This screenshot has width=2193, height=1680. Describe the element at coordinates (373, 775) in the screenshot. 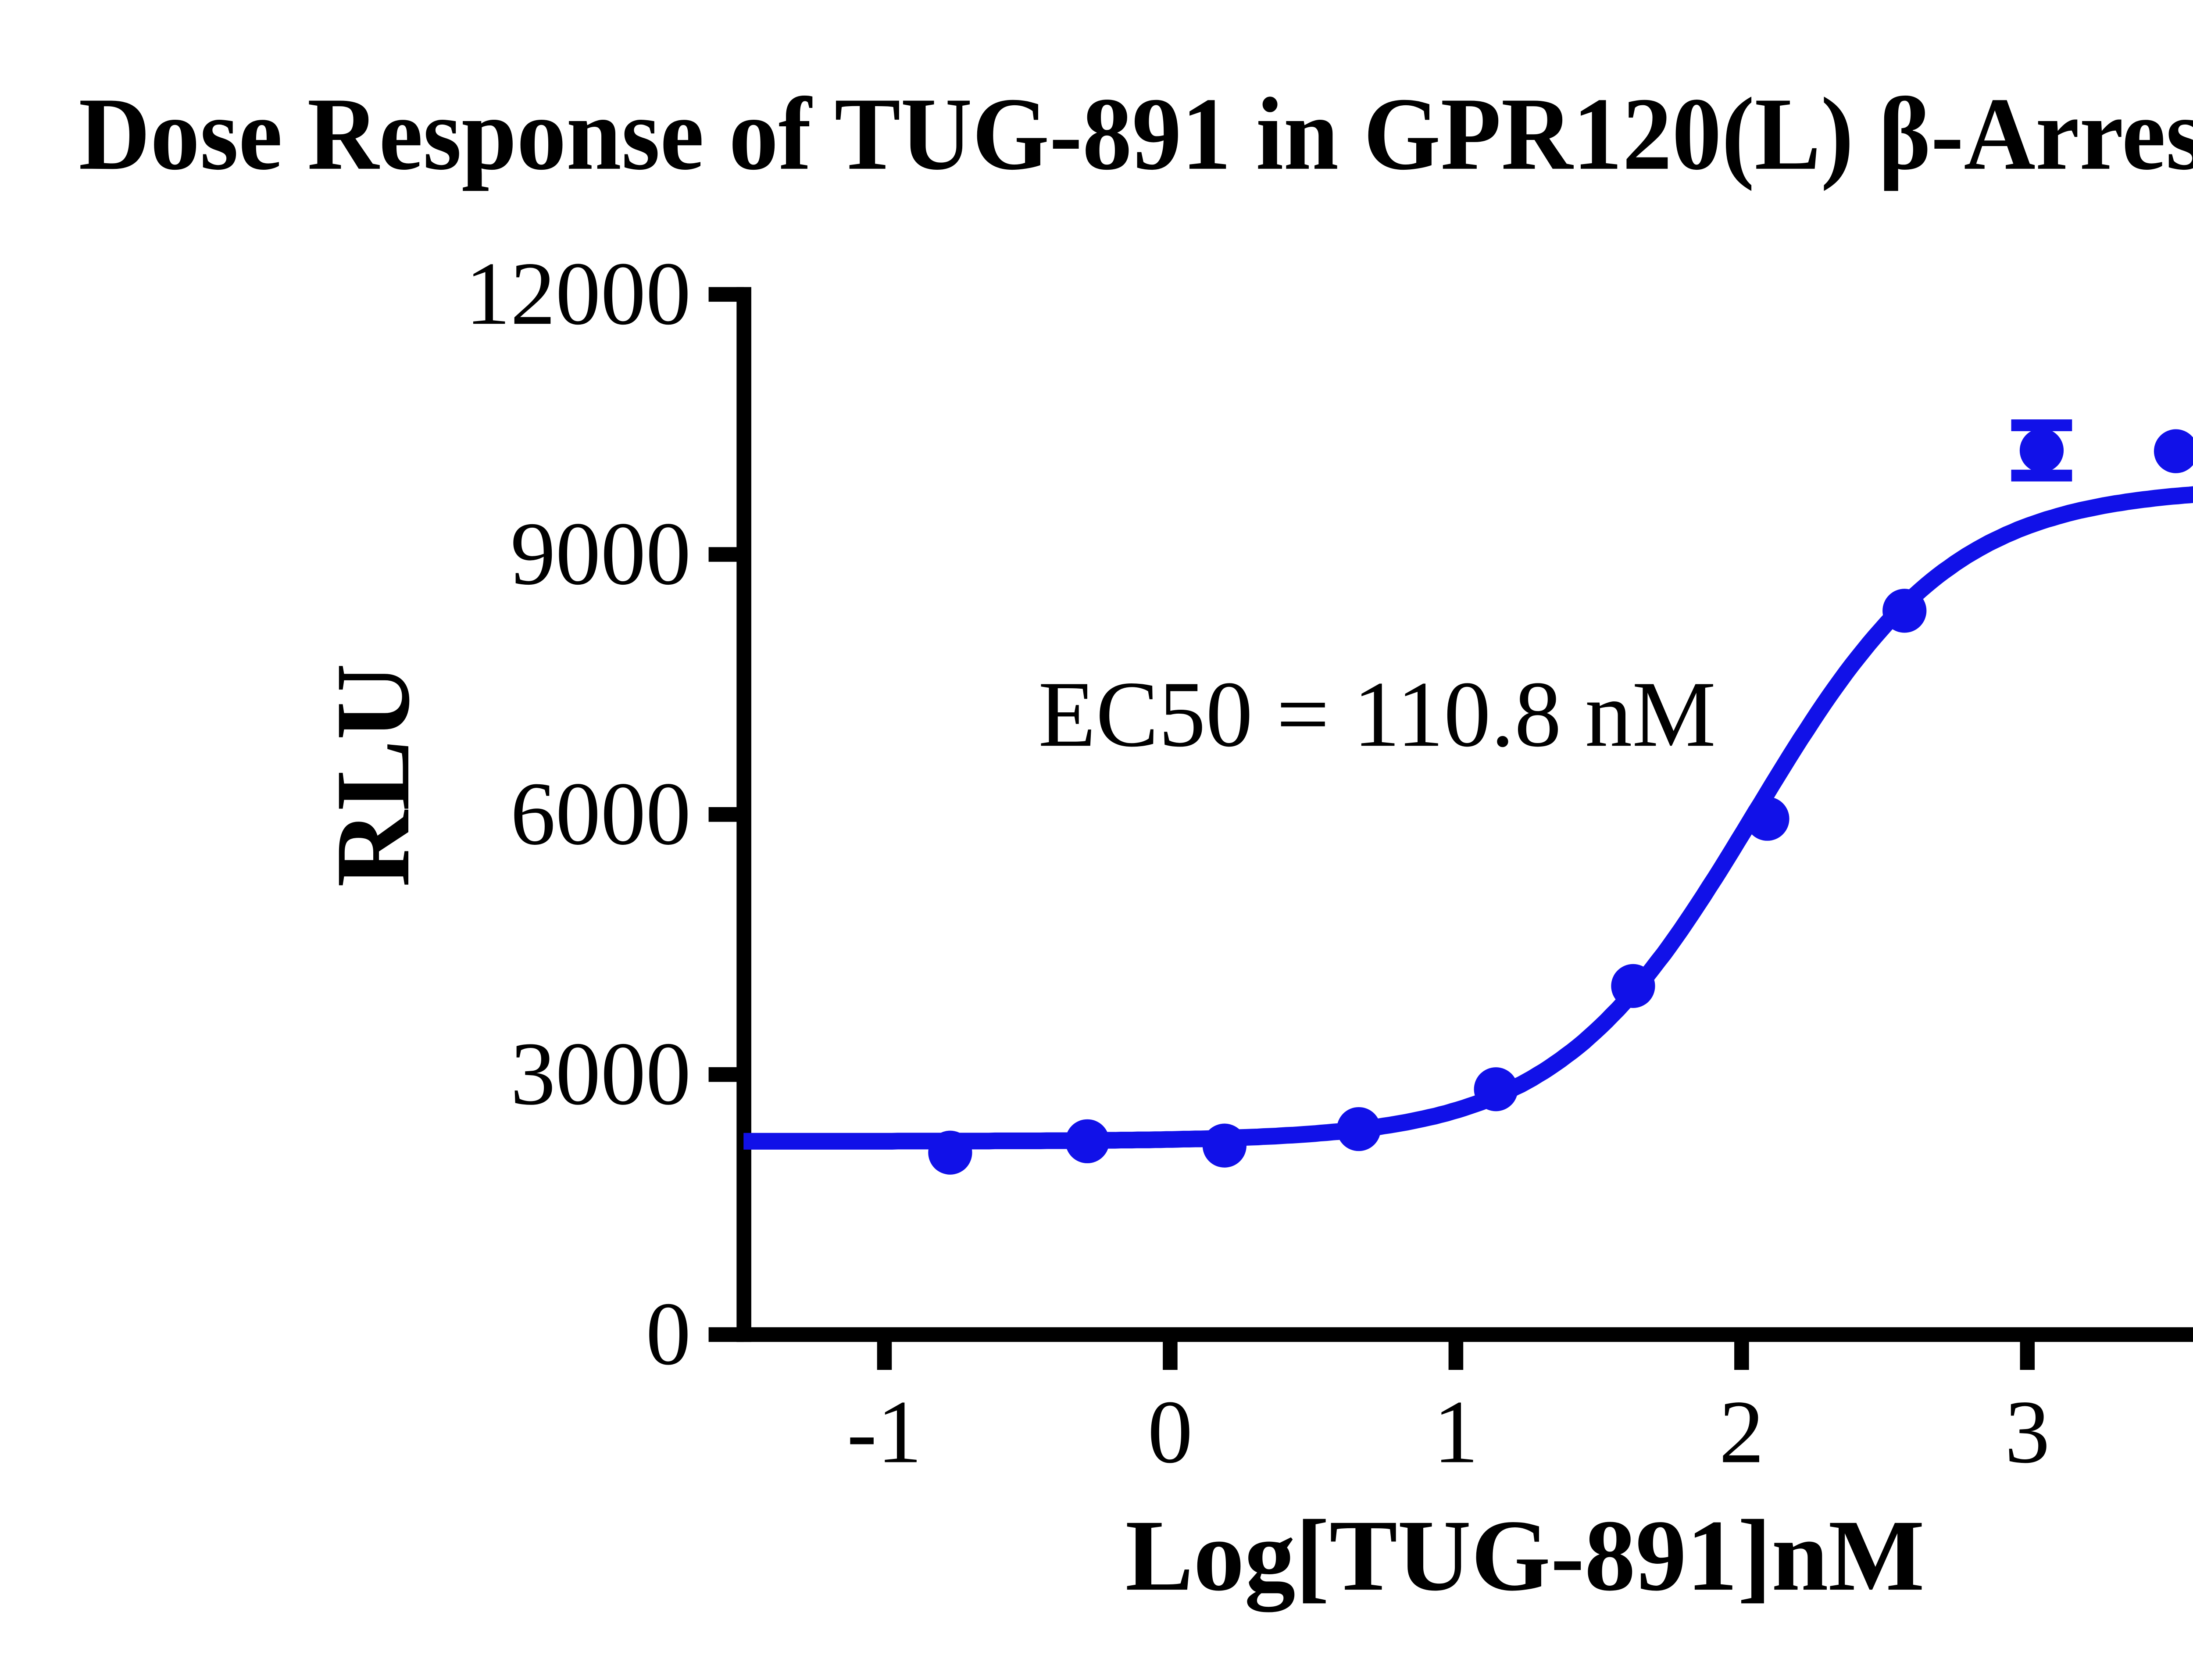

I see `y-axis-title: RLU` at that location.